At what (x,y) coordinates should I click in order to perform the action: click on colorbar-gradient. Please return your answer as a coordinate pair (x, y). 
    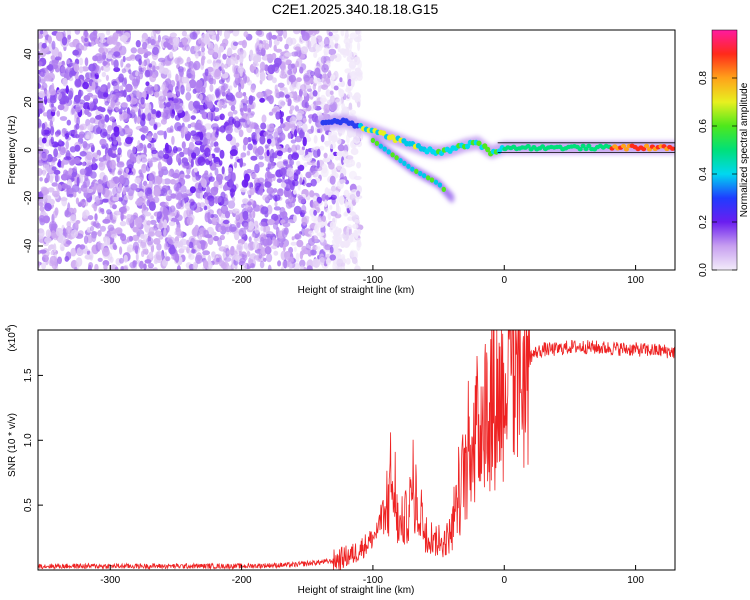
    Looking at the image, I should click on (724, 150).